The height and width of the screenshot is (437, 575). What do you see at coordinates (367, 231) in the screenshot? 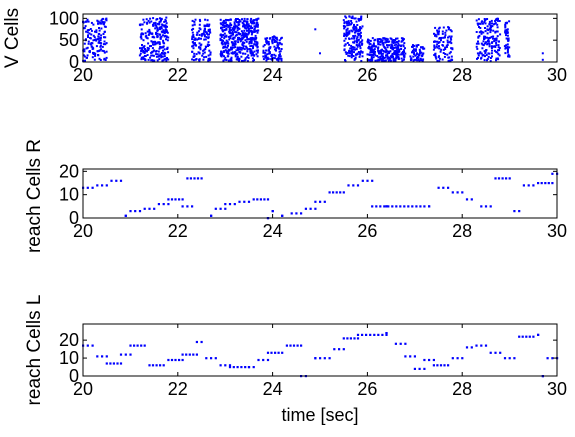
I see `reach-cells-r-xtick-label: 26` at bounding box center [367, 231].